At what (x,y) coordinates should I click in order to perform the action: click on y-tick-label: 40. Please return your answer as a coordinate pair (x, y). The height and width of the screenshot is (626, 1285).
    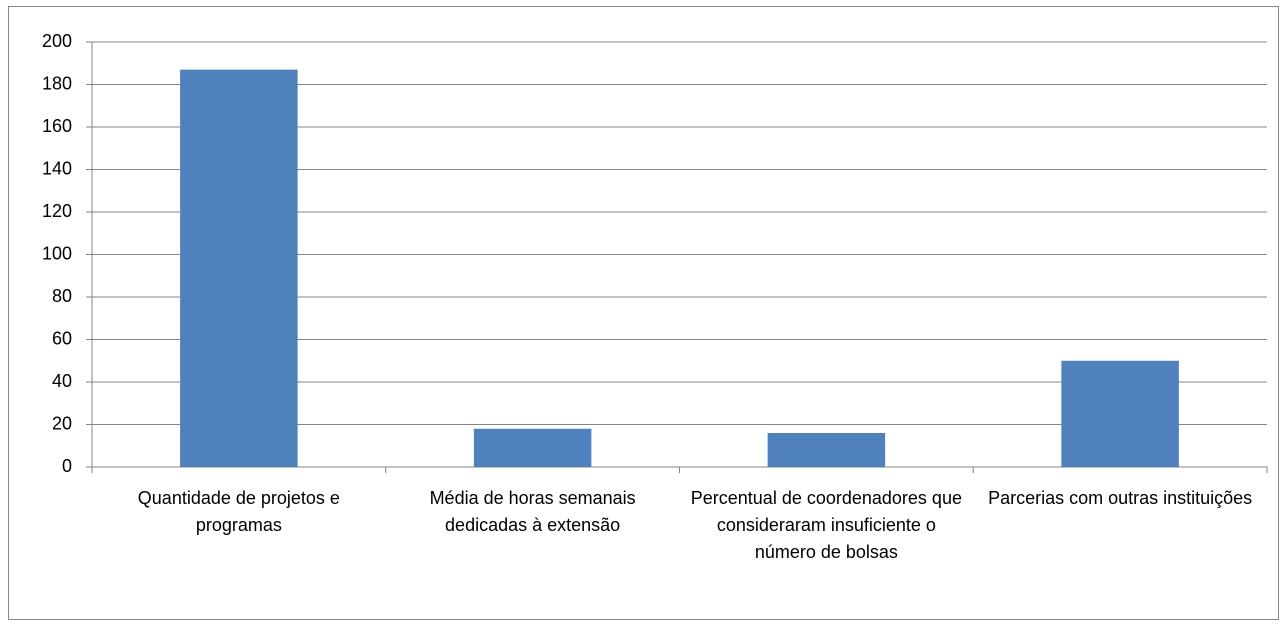
    Looking at the image, I should click on (62, 381).